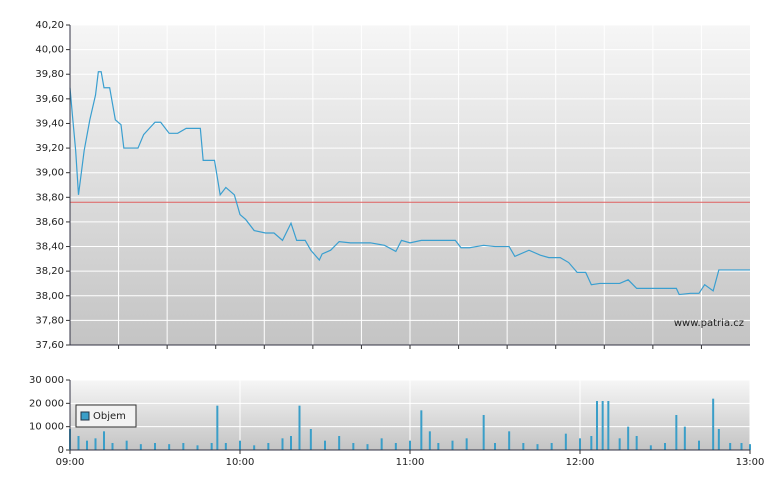  Describe the element at coordinates (49, 173) in the screenshot. I see `y-tick-label: 39,00` at that location.